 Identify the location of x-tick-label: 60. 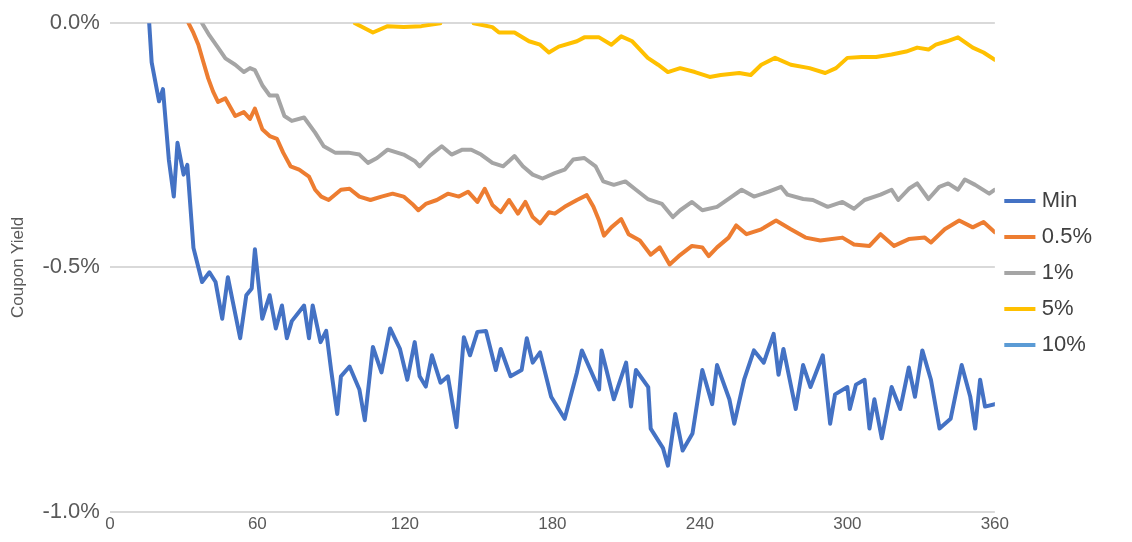
(257, 524).